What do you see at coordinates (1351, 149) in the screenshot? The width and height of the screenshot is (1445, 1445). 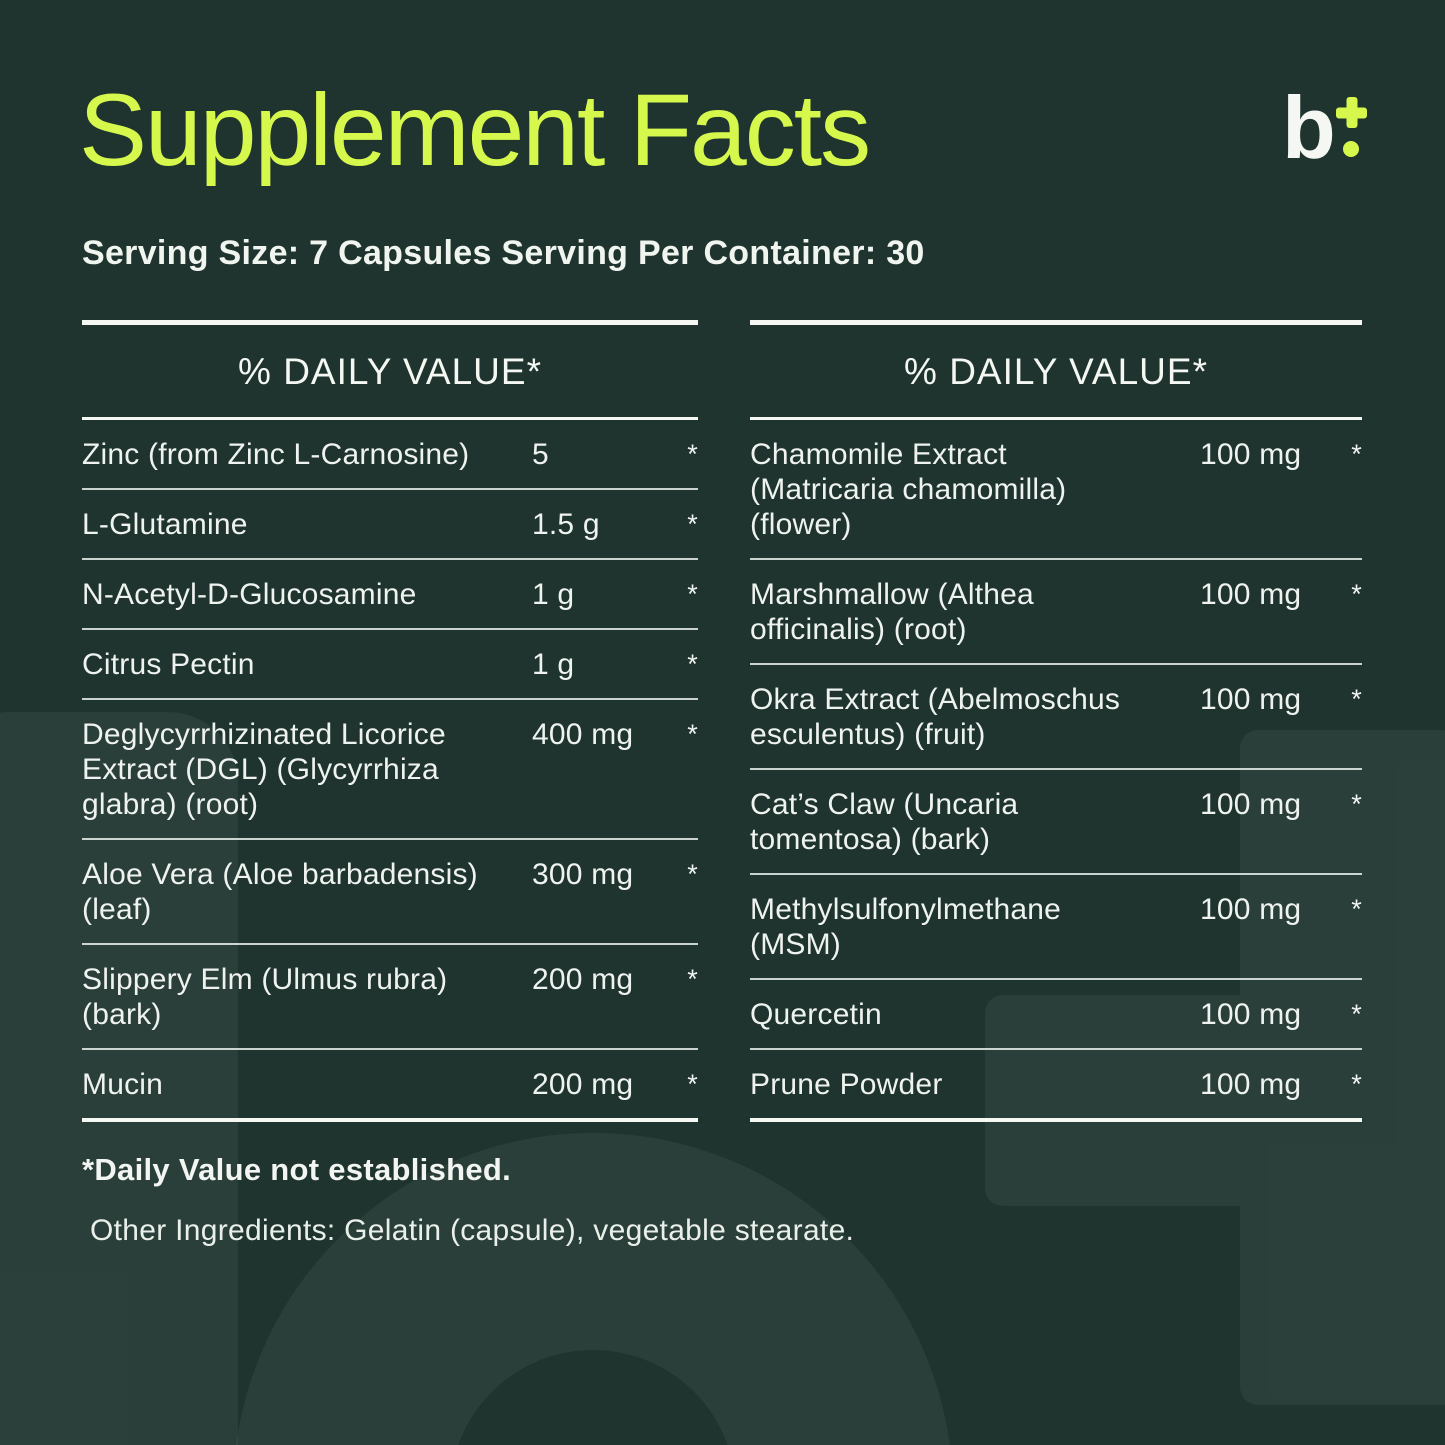 I see `dot-icon` at bounding box center [1351, 149].